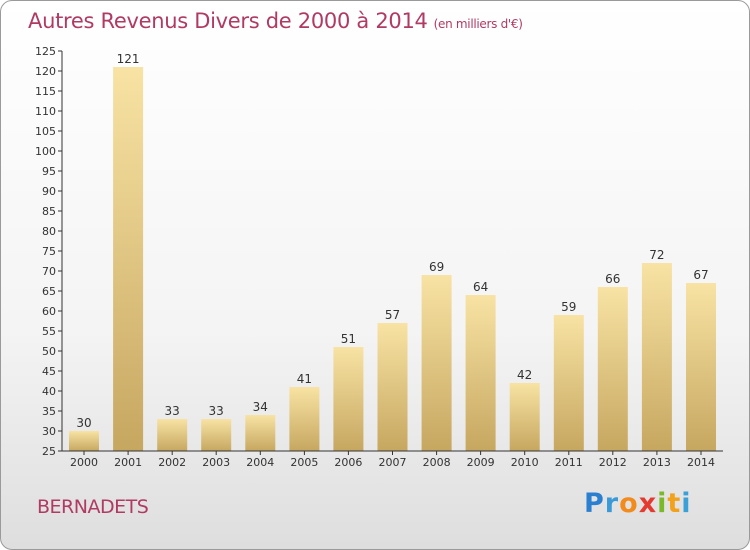 This screenshot has height=550, width=750. What do you see at coordinates (393, 462) in the screenshot?
I see `x-tick-label-2007: 2007` at bounding box center [393, 462].